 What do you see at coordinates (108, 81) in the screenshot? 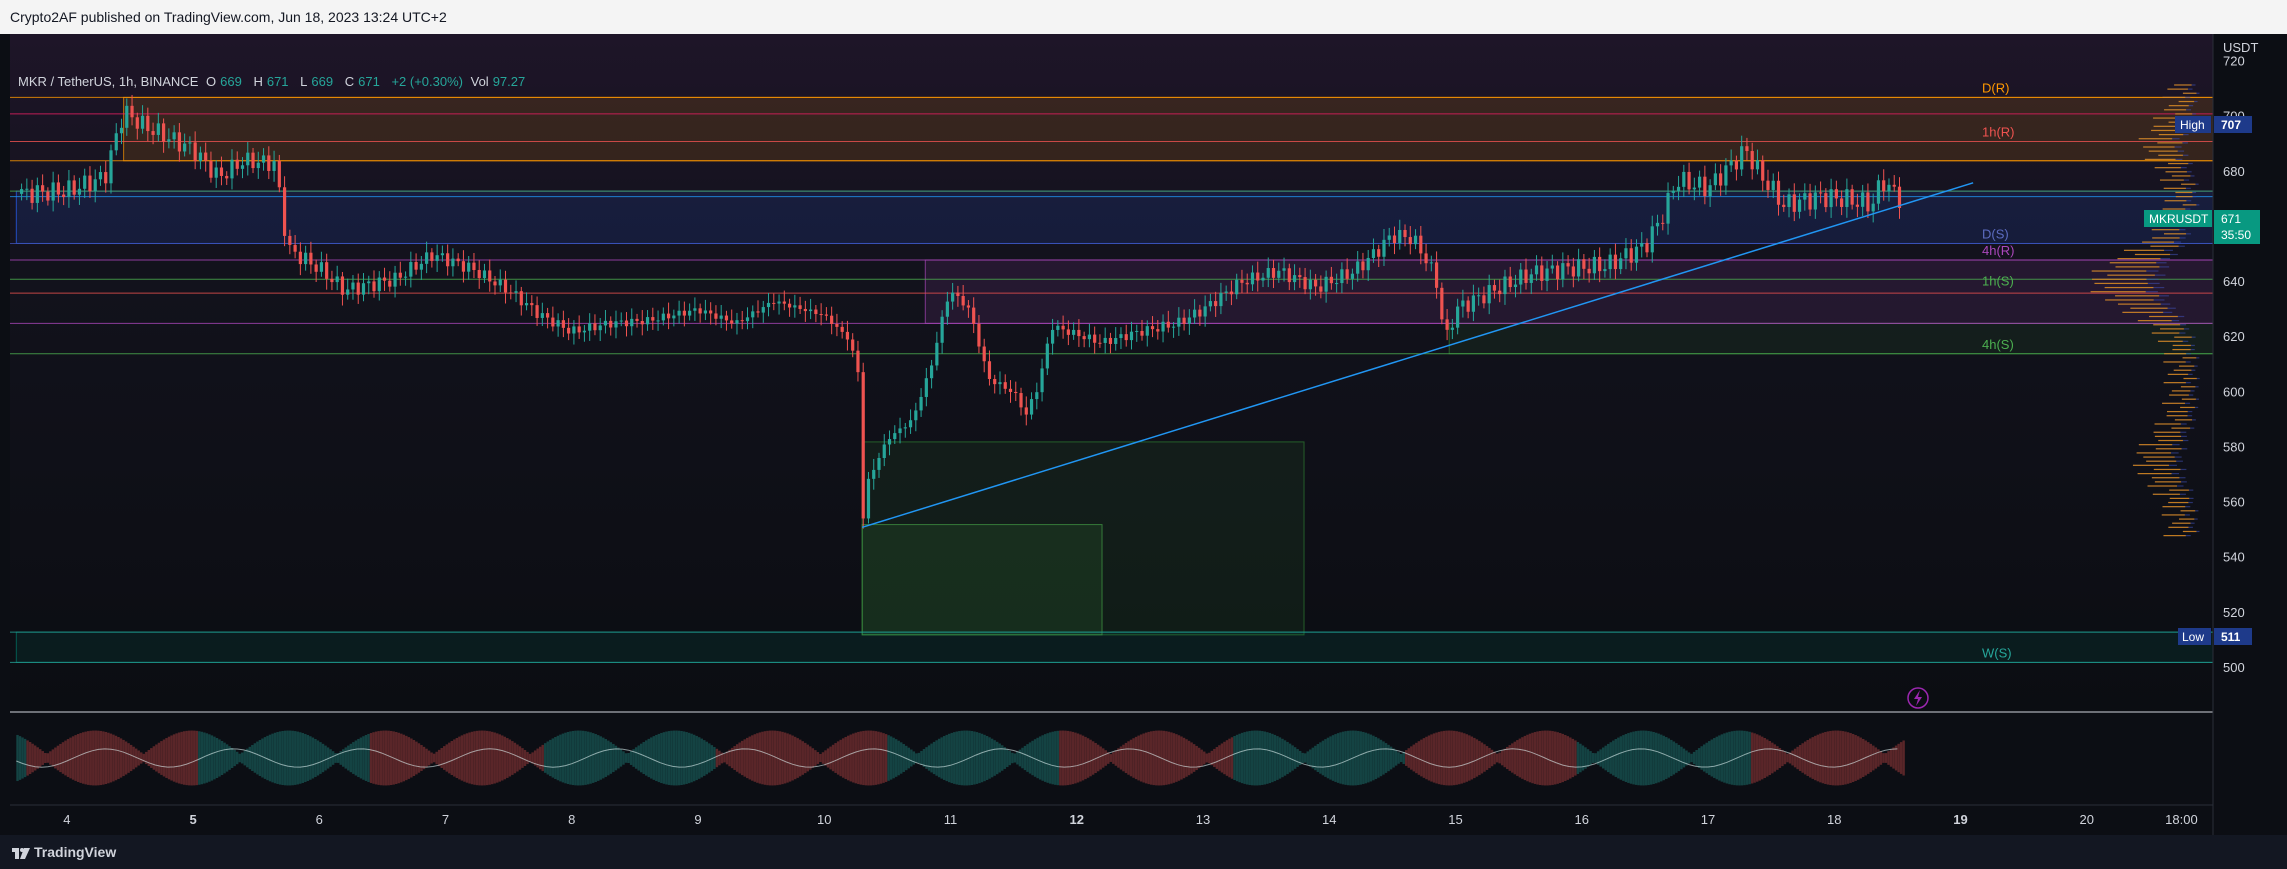
I see `legend-symbol: MKR / TetherUS, 1h, BINANCE` at bounding box center [108, 81].